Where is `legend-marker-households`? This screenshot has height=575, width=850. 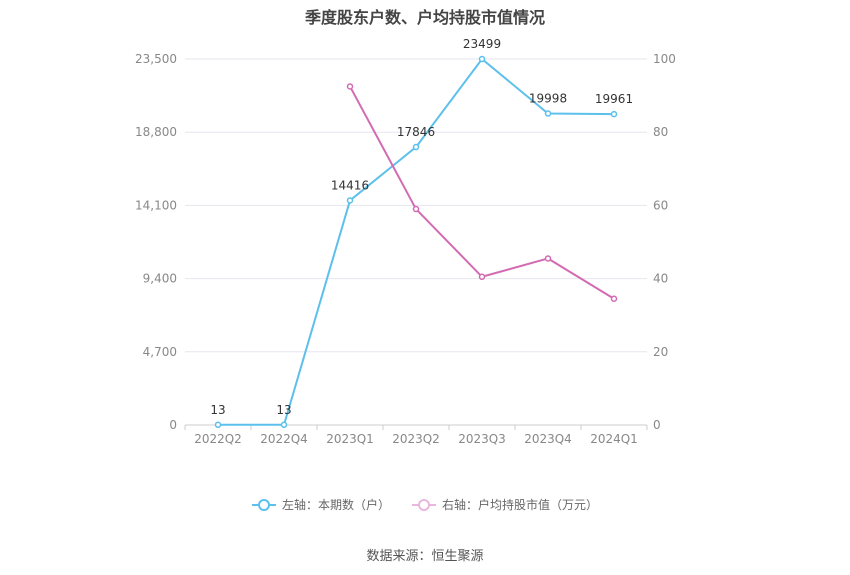
legend-marker-households is located at coordinates (263, 505).